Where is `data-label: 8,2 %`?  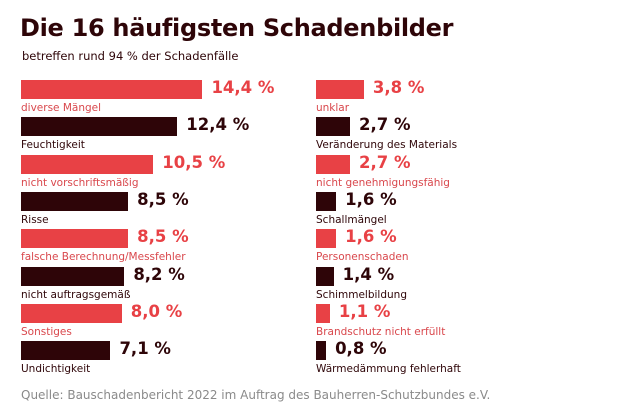 data-label: 8,2 % is located at coordinates (159, 274).